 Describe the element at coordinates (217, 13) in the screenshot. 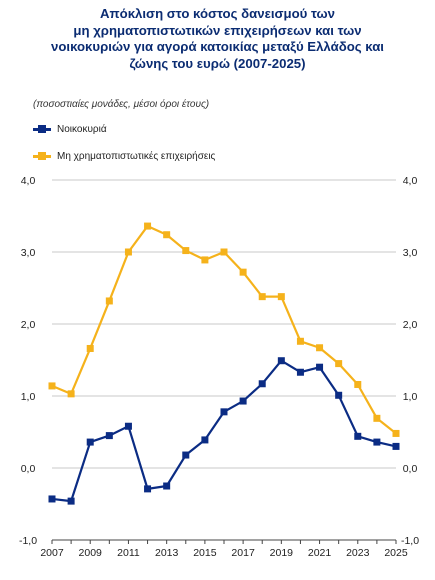

I see `title-line: Απόκλιση στο κόστος δανεισμού των` at that location.